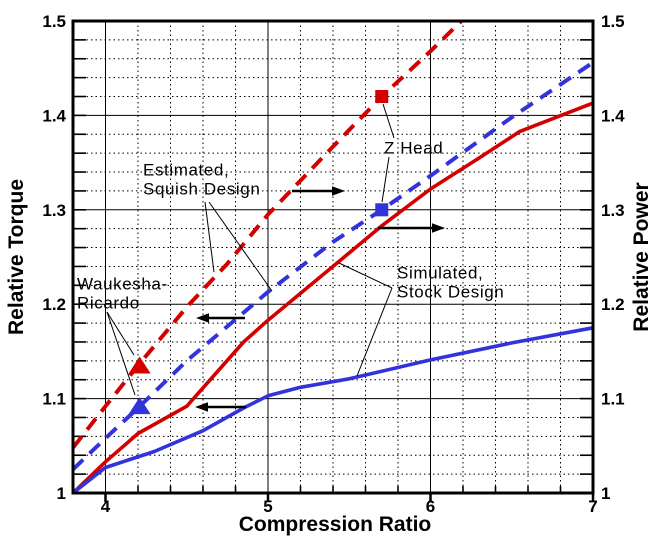 The image size is (660, 544). I want to click on tick-label-left: 1.4, so click(54, 115).